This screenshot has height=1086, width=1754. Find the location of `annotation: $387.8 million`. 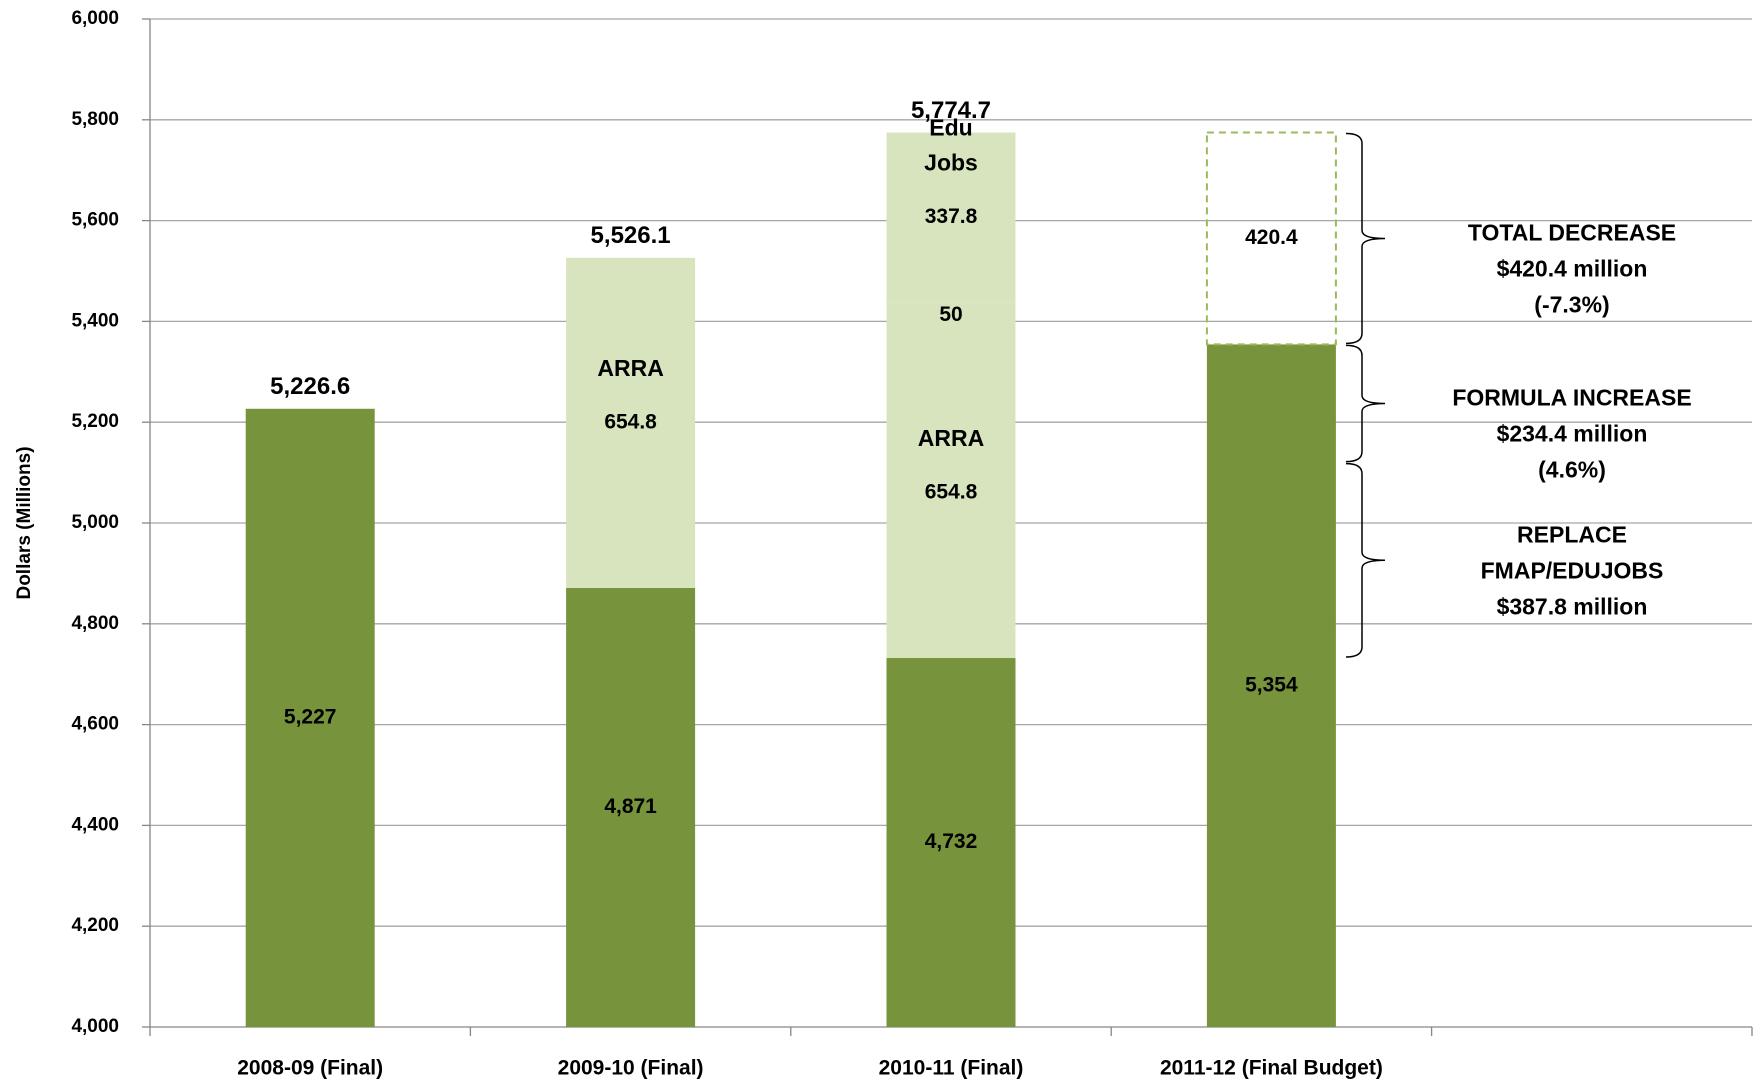

annotation: $387.8 million is located at coordinates (1572, 606).